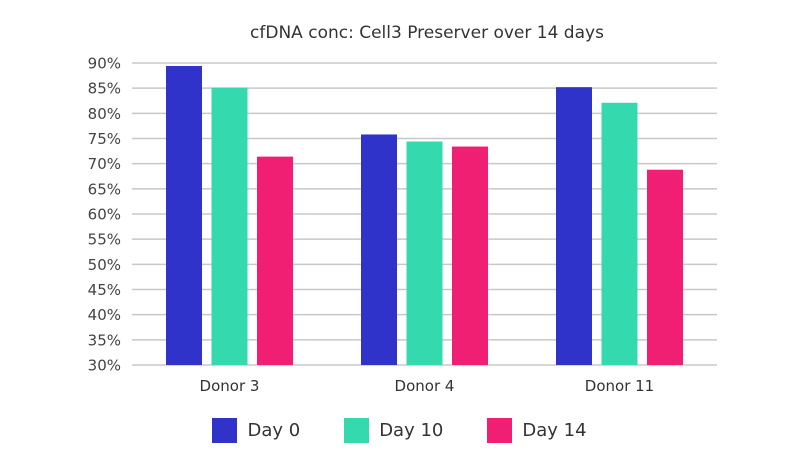  Describe the element at coordinates (104, 89) in the screenshot. I see `y-tick-label: 85%` at that location.